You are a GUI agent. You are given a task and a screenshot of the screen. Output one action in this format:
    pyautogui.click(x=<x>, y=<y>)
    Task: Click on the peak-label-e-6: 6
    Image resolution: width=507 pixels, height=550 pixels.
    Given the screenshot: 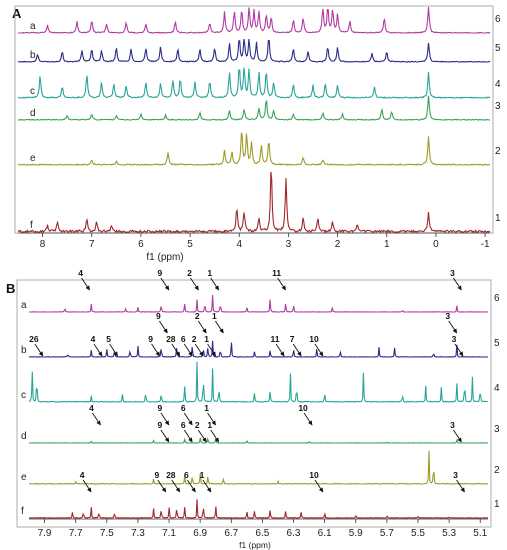 What is the action you would take?
    pyautogui.click(x=183, y=425)
    